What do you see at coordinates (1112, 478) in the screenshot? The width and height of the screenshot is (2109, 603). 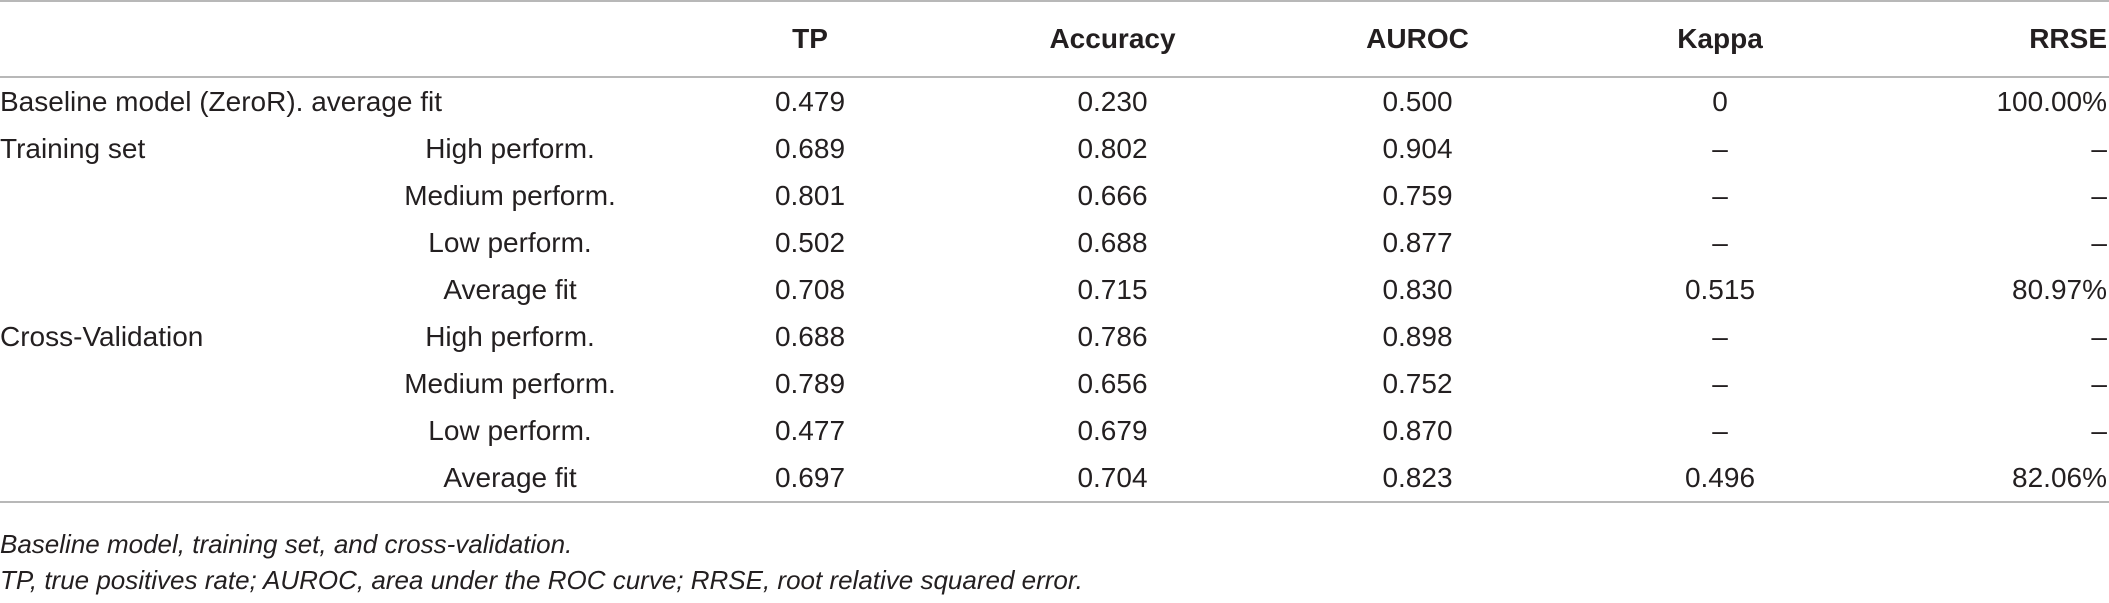 I see `cell-accuracy: 0.704` at bounding box center [1112, 478].